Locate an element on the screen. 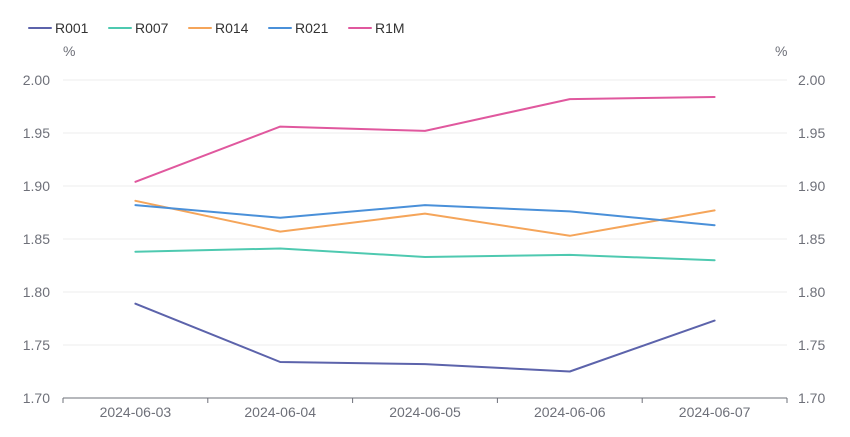  y-tick-label-left: 1.80 is located at coordinates (36, 292).